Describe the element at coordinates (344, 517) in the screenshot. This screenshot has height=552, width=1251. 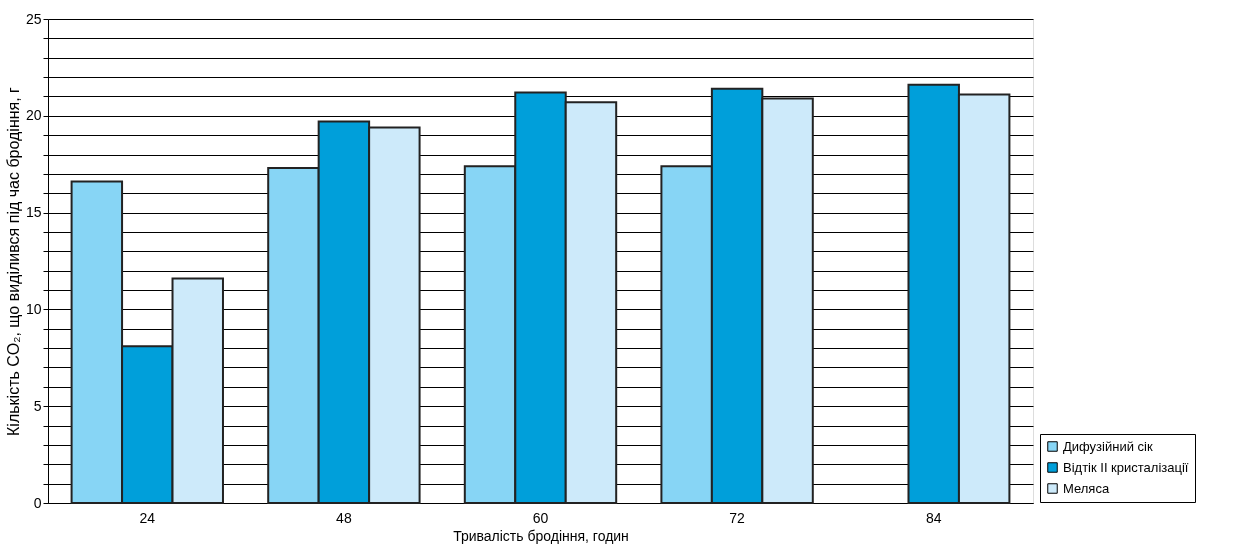
I see `x-tick-label: 48` at that location.